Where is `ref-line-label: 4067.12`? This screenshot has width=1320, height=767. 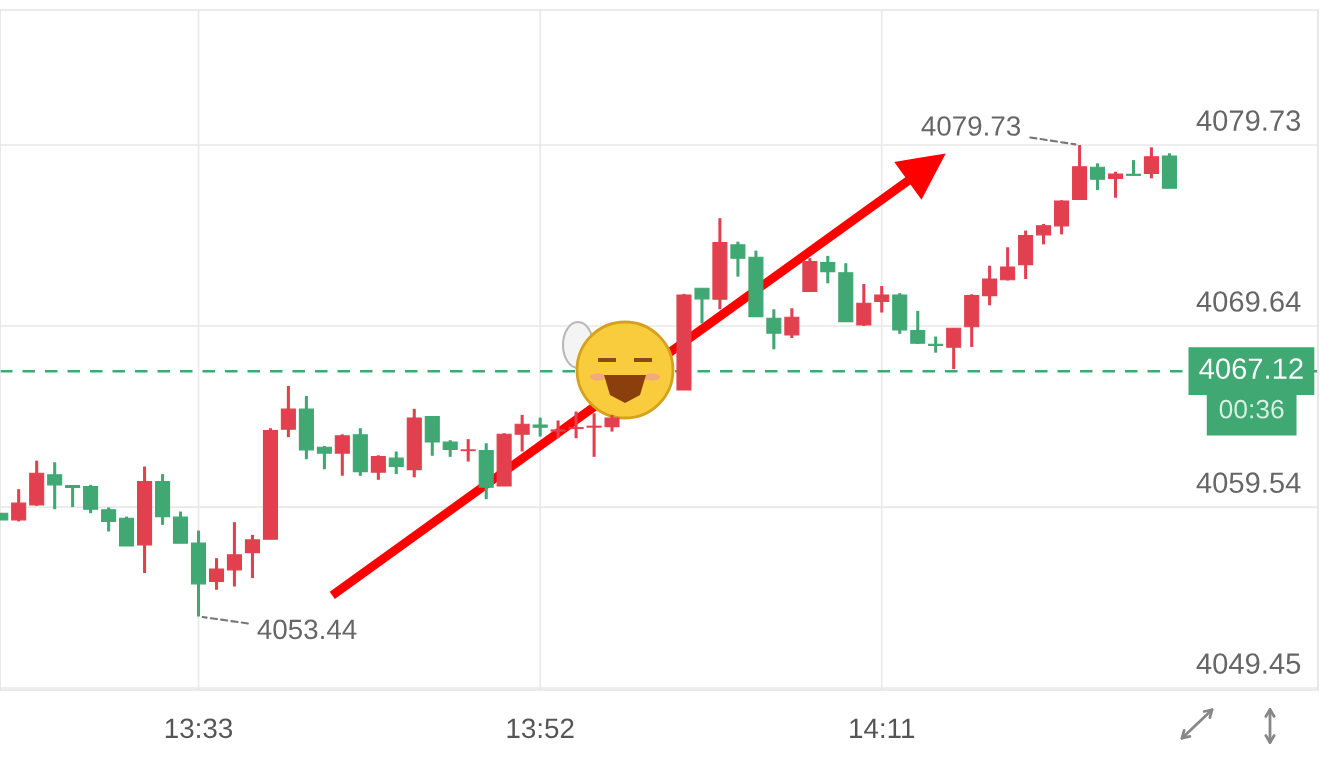
ref-line-label: 4067.12 is located at coordinates (1251, 368).